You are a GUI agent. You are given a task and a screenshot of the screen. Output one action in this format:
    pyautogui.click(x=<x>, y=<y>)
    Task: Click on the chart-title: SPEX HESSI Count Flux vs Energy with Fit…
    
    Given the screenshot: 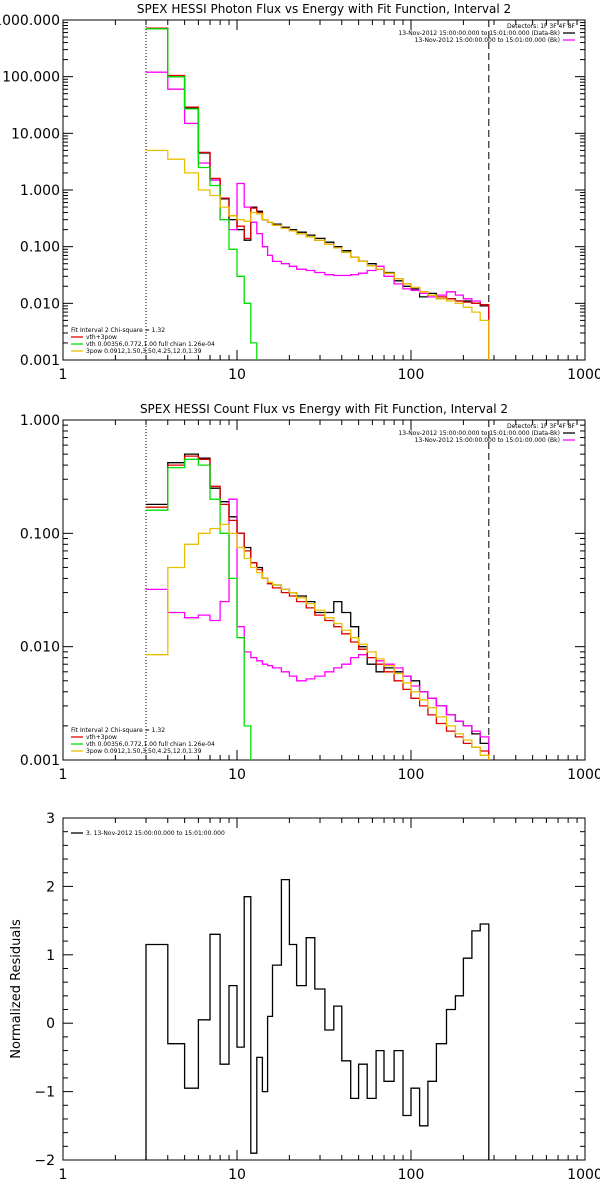 What is the action you would take?
    pyautogui.click(x=324, y=409)
    